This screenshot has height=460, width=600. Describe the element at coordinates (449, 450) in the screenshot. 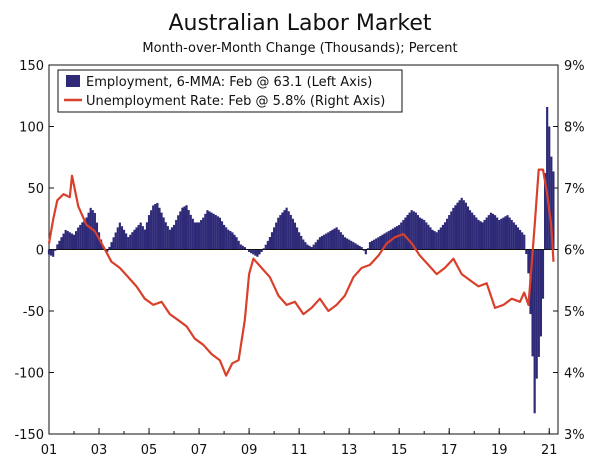

I see `x-tick-label: 17` at that location.